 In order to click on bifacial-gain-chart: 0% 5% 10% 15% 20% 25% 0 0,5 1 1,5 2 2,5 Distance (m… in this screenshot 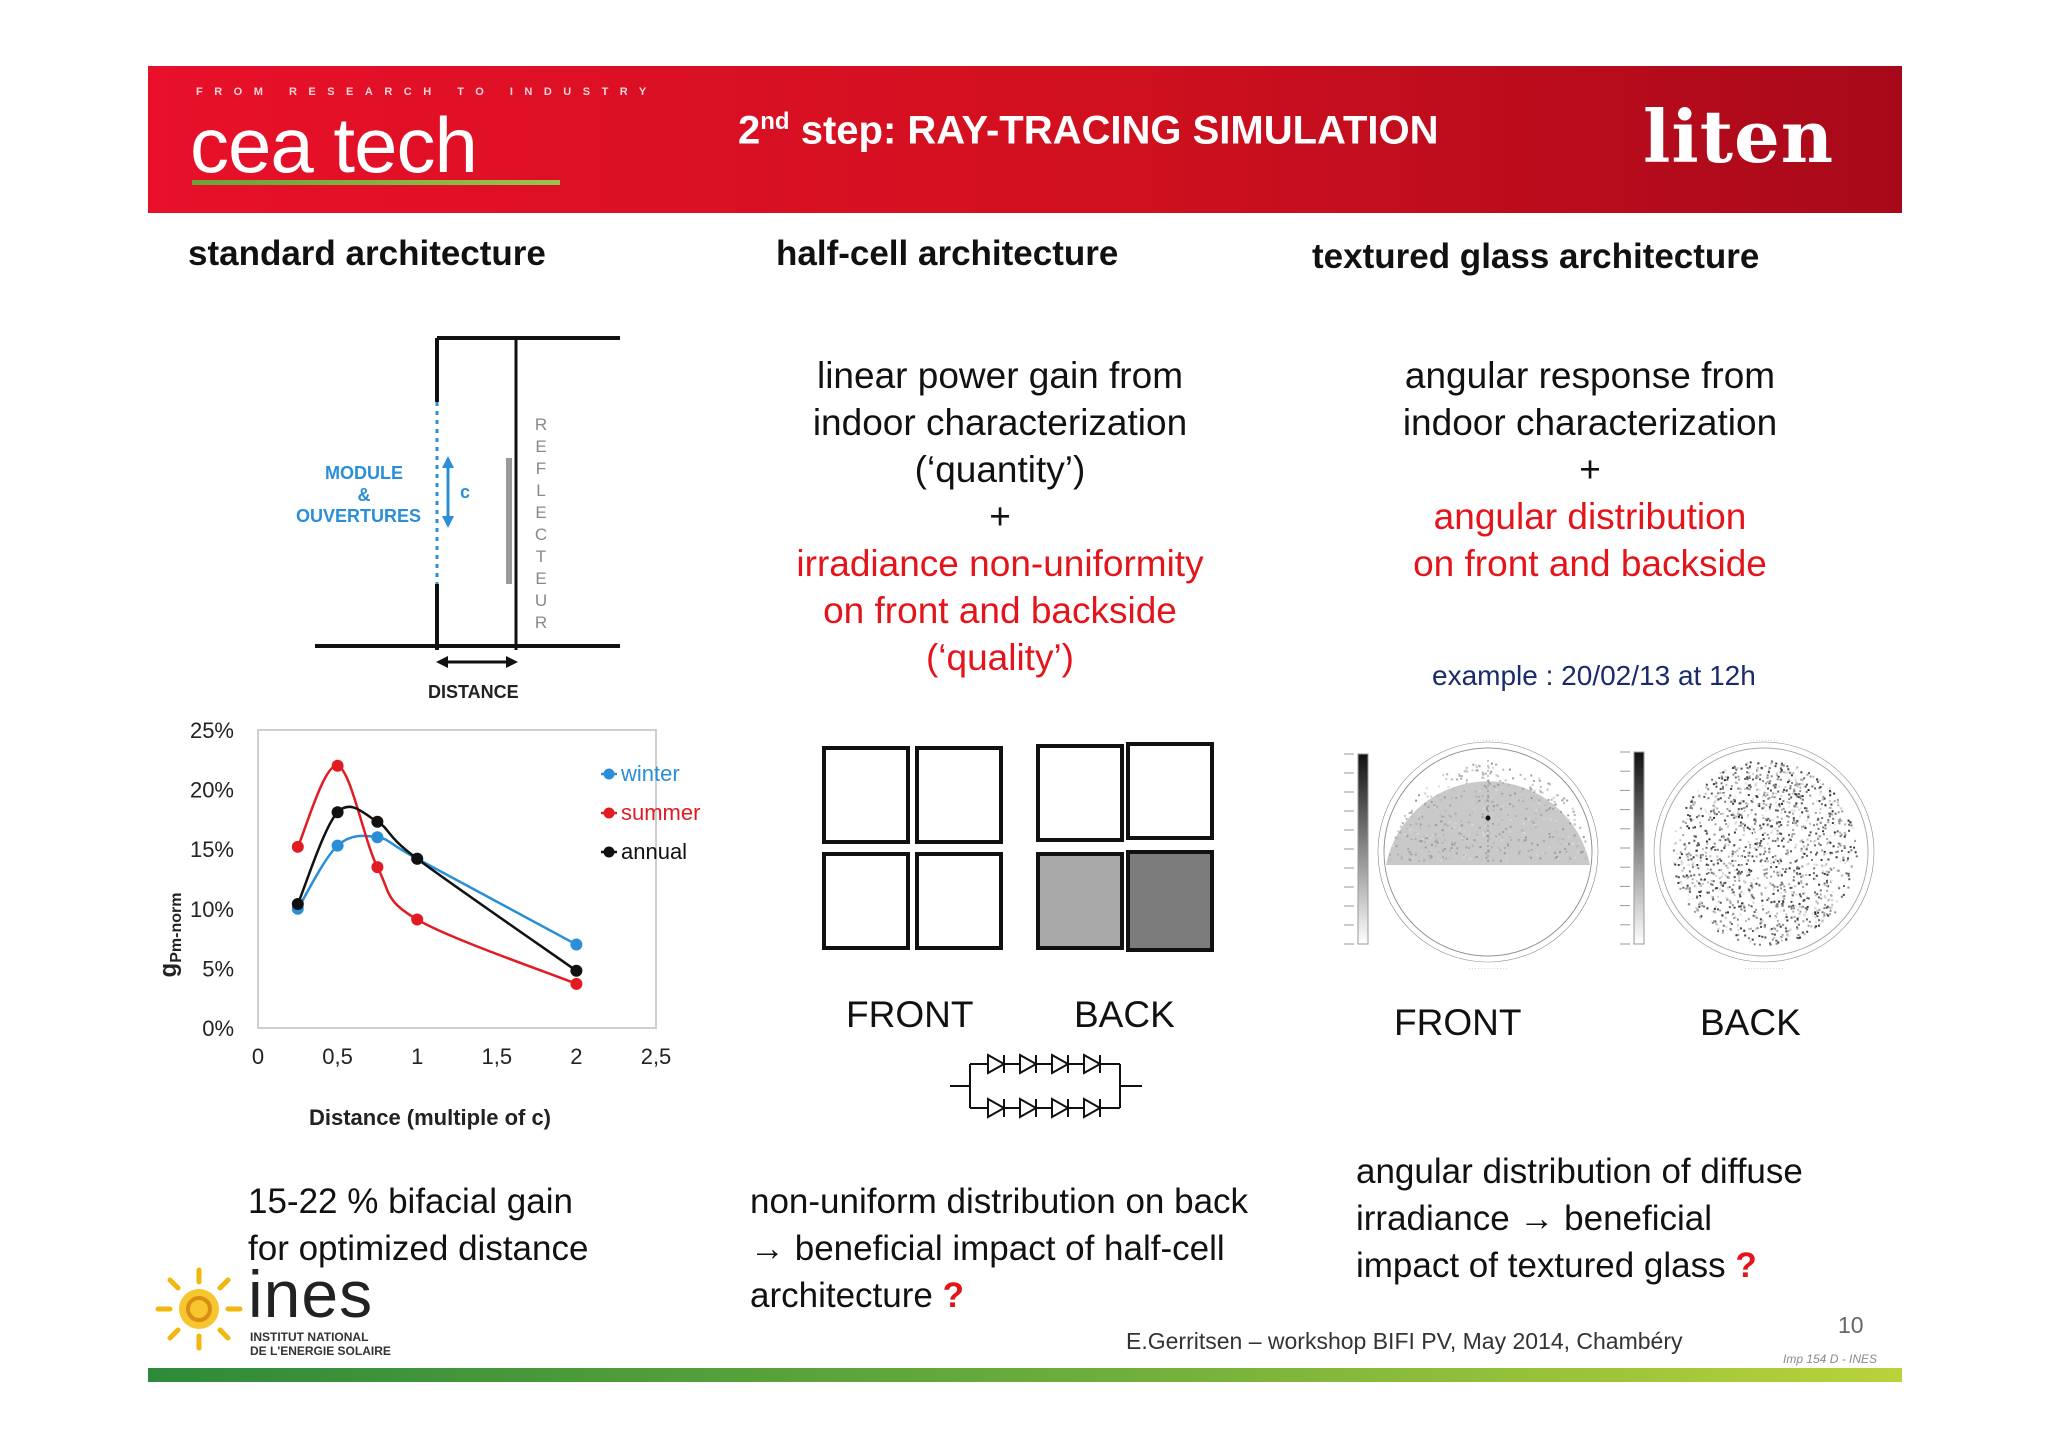, I will do `click(427, 924)`.